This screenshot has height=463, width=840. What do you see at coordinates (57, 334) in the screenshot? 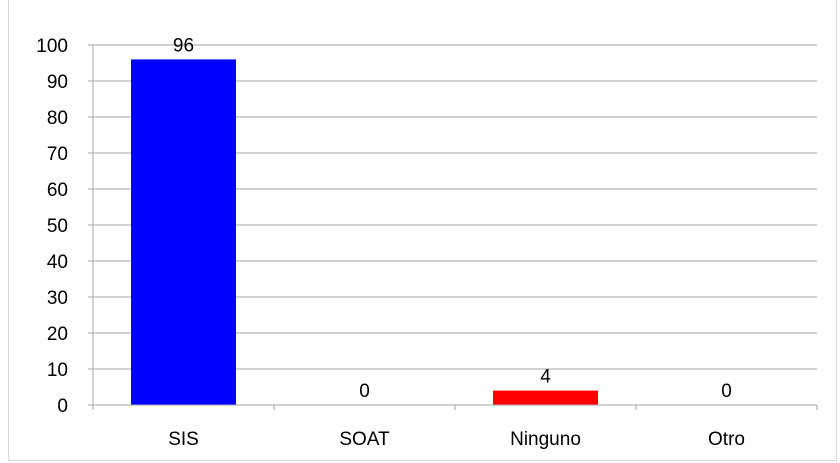
I see `y-tick-label-20: 20` at bounding box center [57, 334].